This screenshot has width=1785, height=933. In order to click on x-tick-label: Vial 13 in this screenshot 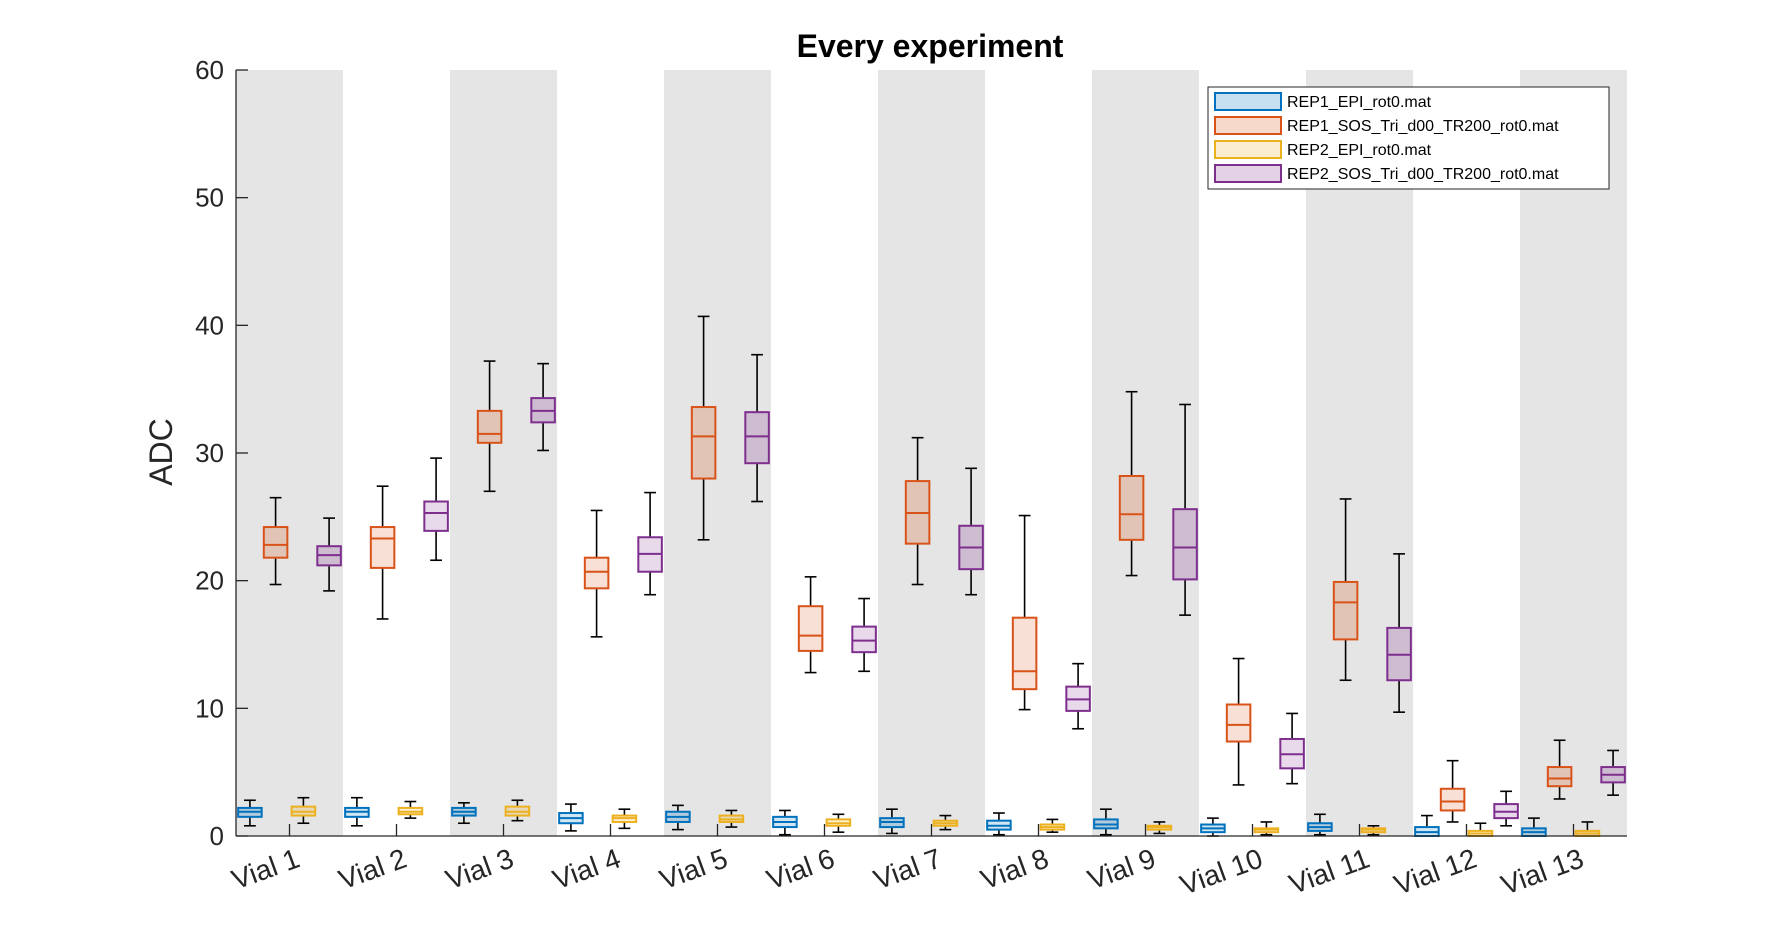, I will do `click(1542, 872)`.